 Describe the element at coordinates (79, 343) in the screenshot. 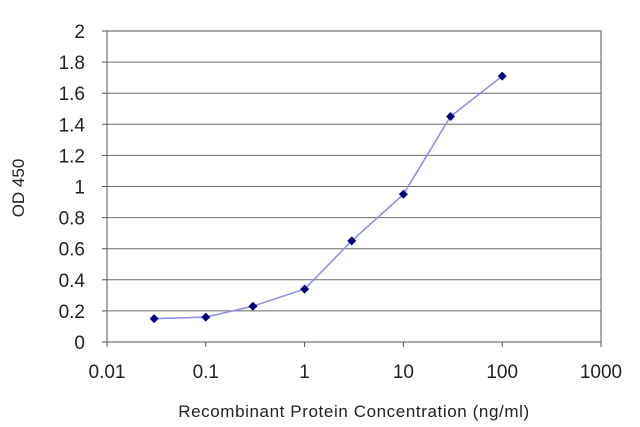

I see `y-tick-label: 0` at that location.